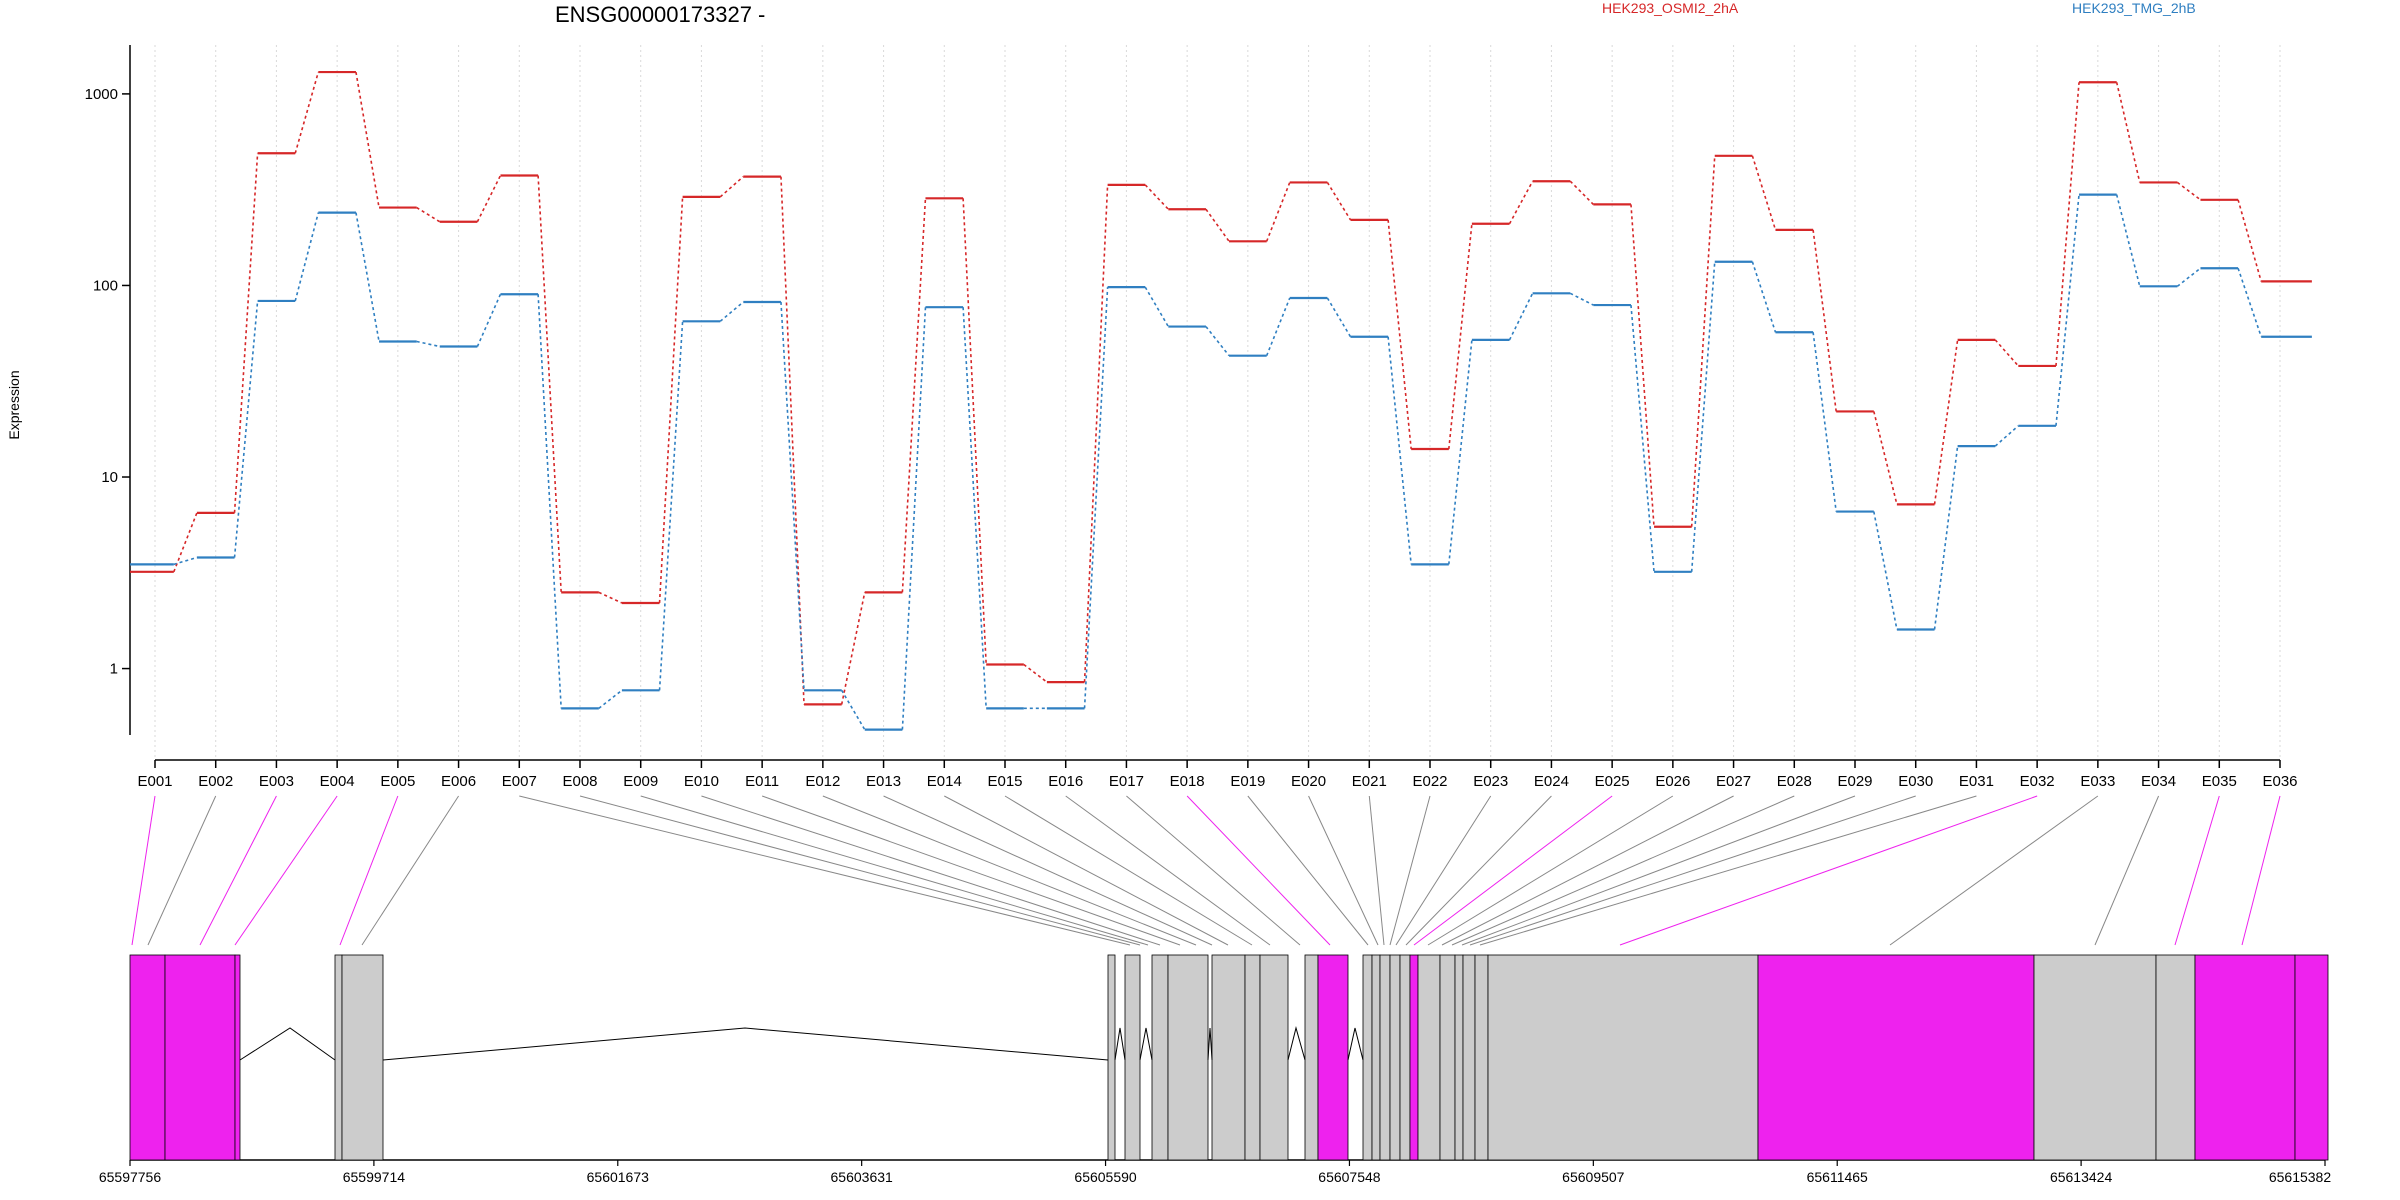  I want to click on y-tick-label: 1000, so click(101, 94).